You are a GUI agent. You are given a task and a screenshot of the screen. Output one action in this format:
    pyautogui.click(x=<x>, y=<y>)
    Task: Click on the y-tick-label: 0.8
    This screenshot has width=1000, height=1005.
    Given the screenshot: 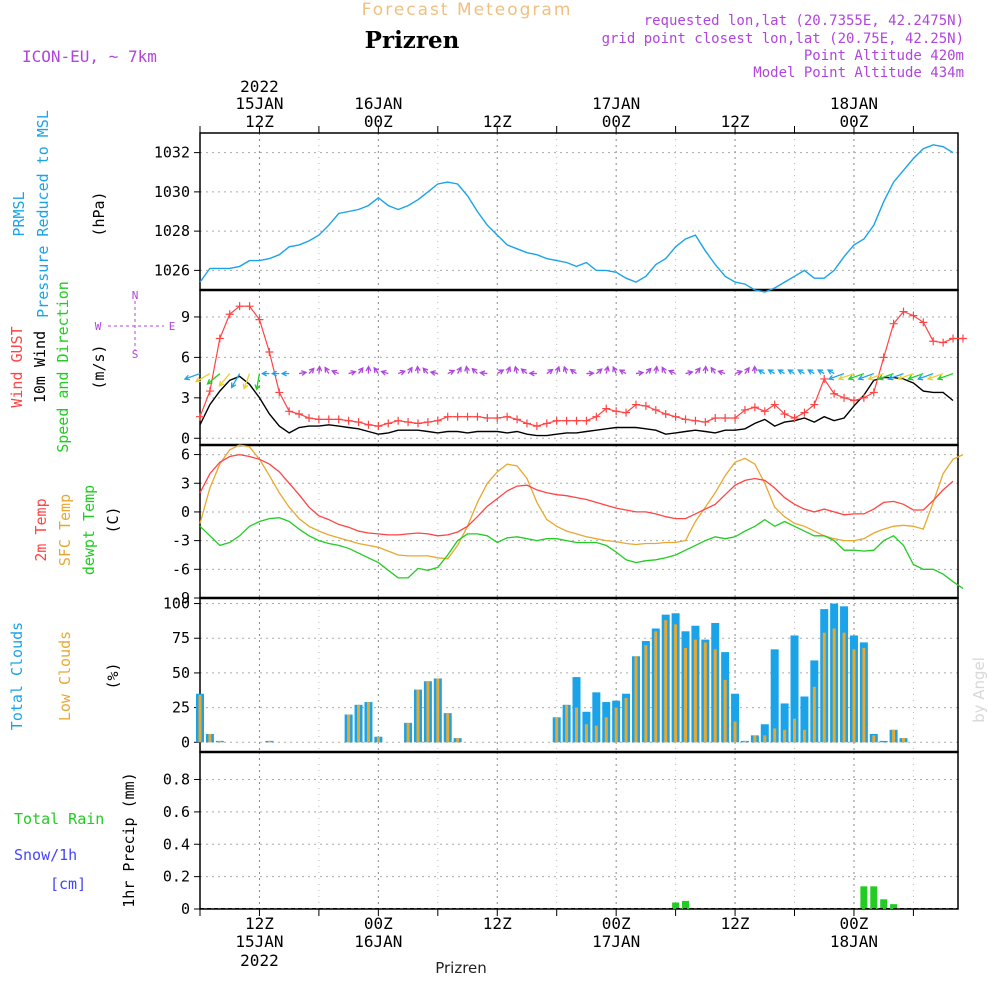 What is the action you would take?
    pyautogui.click(x=176, y=780)
    